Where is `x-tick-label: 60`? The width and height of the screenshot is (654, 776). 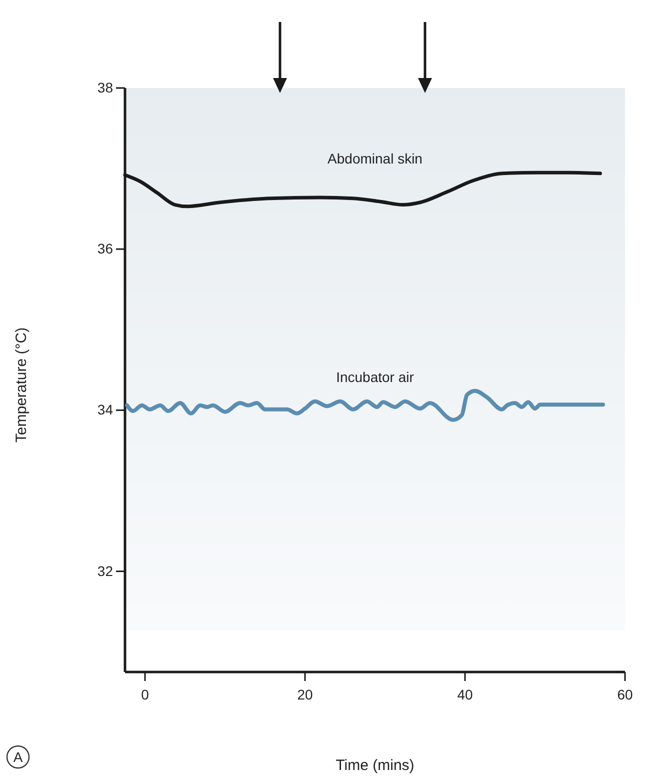 x-tick-label: 60 is located at coordinates (625, 694).